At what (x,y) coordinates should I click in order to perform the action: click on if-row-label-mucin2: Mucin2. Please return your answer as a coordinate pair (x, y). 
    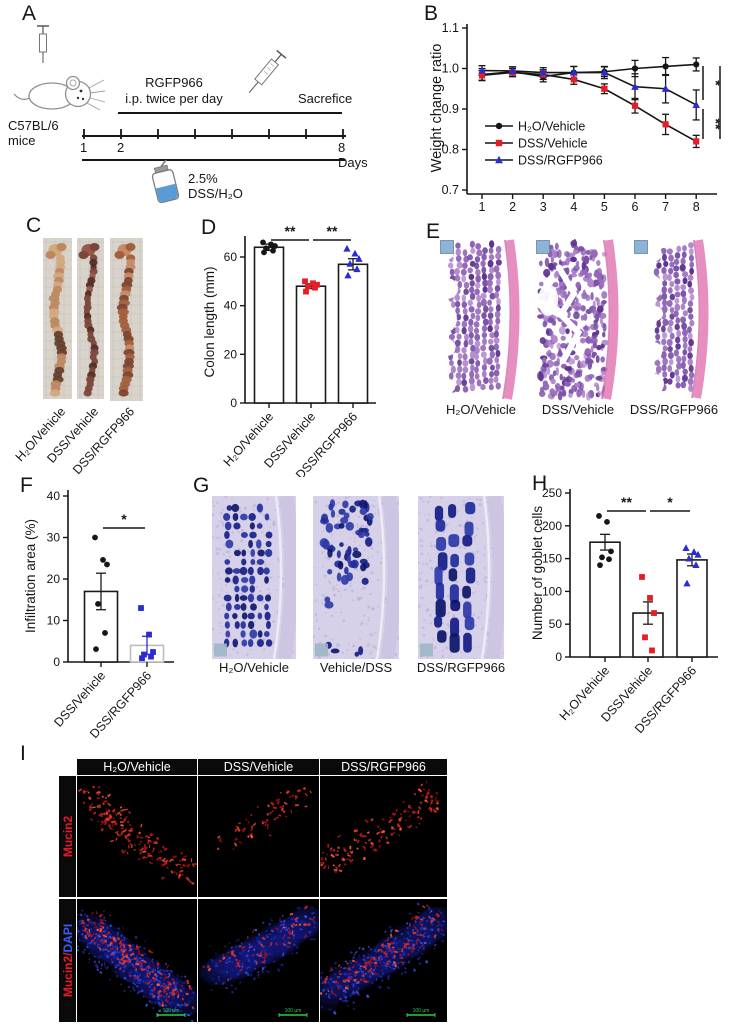
    Looking at the image, I should click on (67, 836).